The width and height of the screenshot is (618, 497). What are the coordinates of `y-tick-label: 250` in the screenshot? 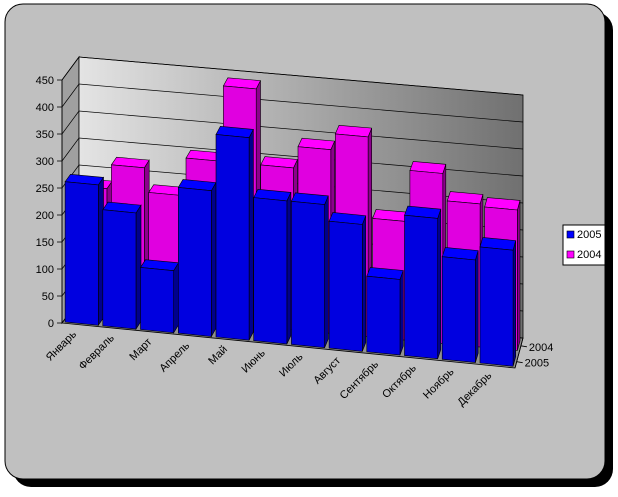 It's located at (45, 189).